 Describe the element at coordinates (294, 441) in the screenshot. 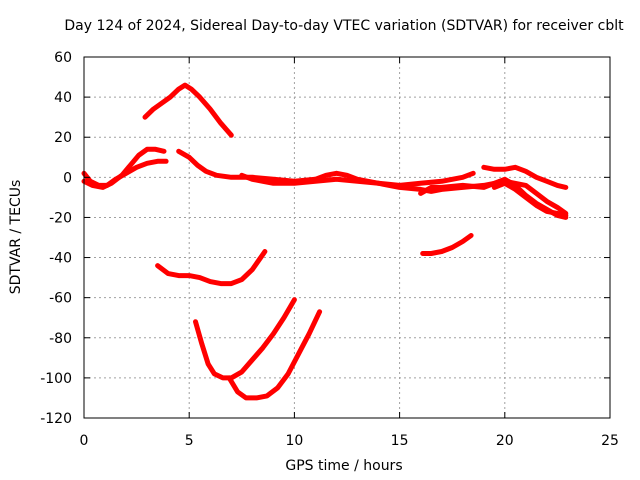

I see `x-tick-label: 10` at that location.